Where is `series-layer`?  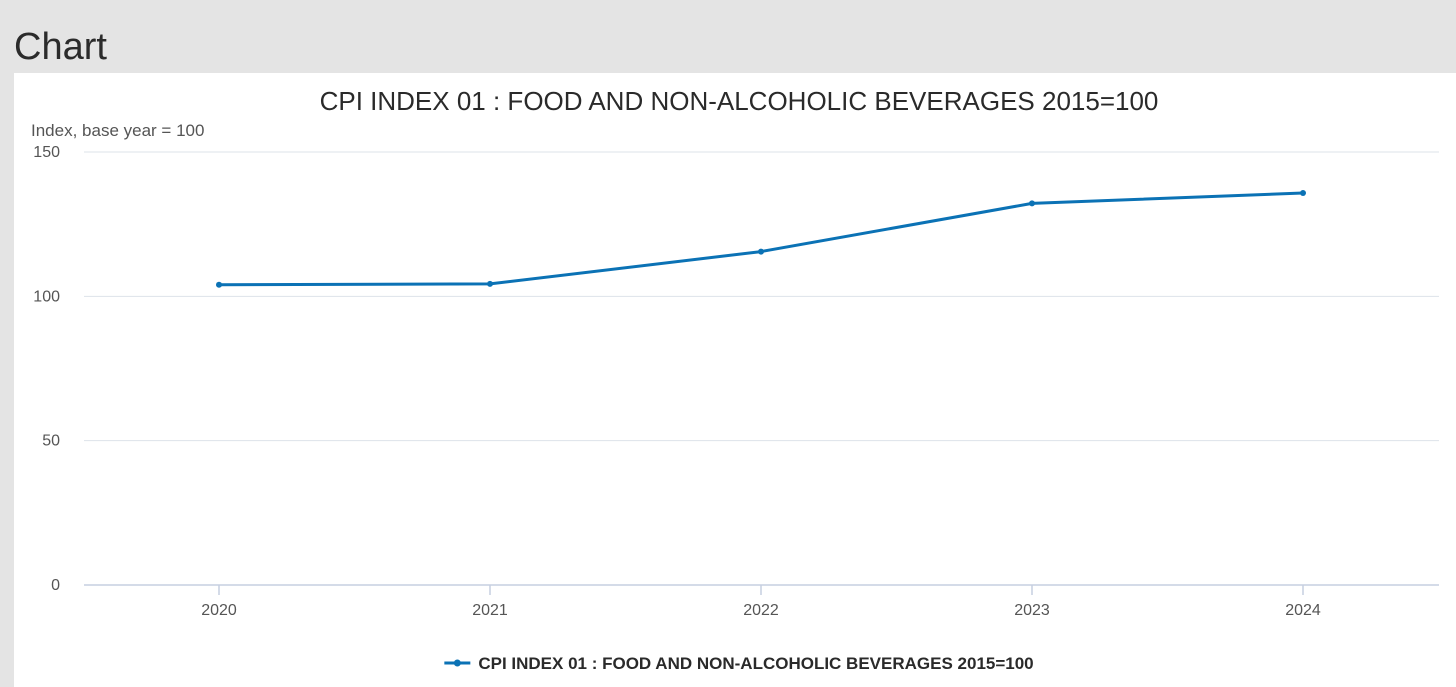
series-layer is located at coordinates (761, 238).